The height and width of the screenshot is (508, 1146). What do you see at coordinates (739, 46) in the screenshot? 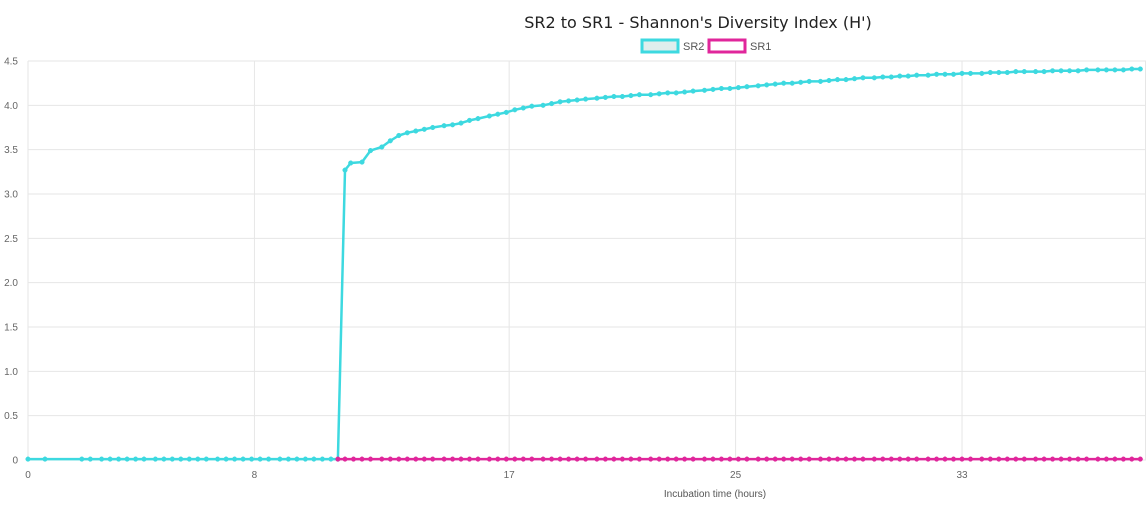
I see `legend-item-sr1: SR1` at bounding box center [739, 46].